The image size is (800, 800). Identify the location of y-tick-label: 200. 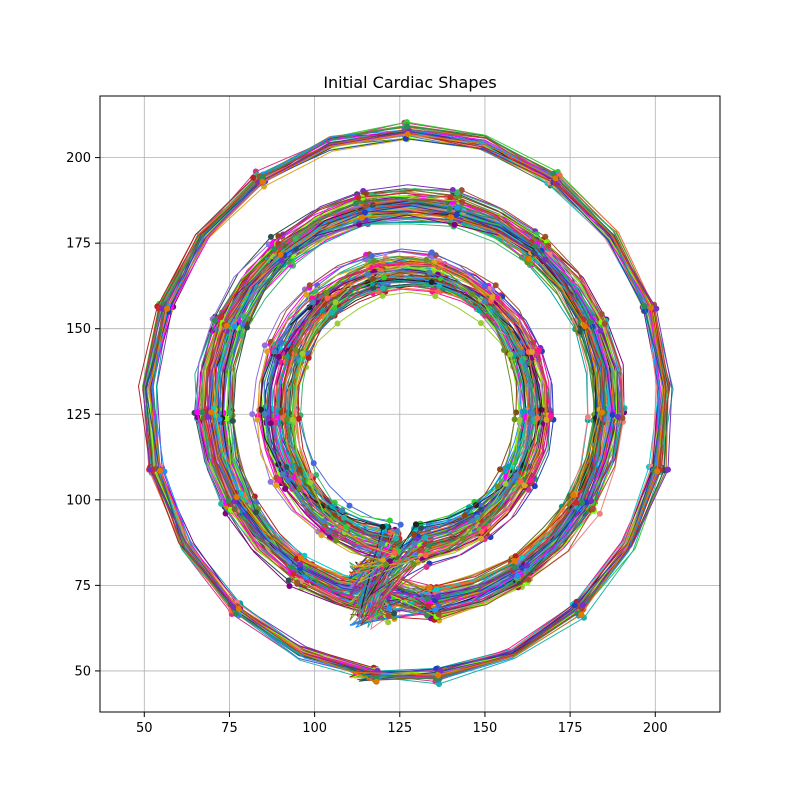
(78, 158).